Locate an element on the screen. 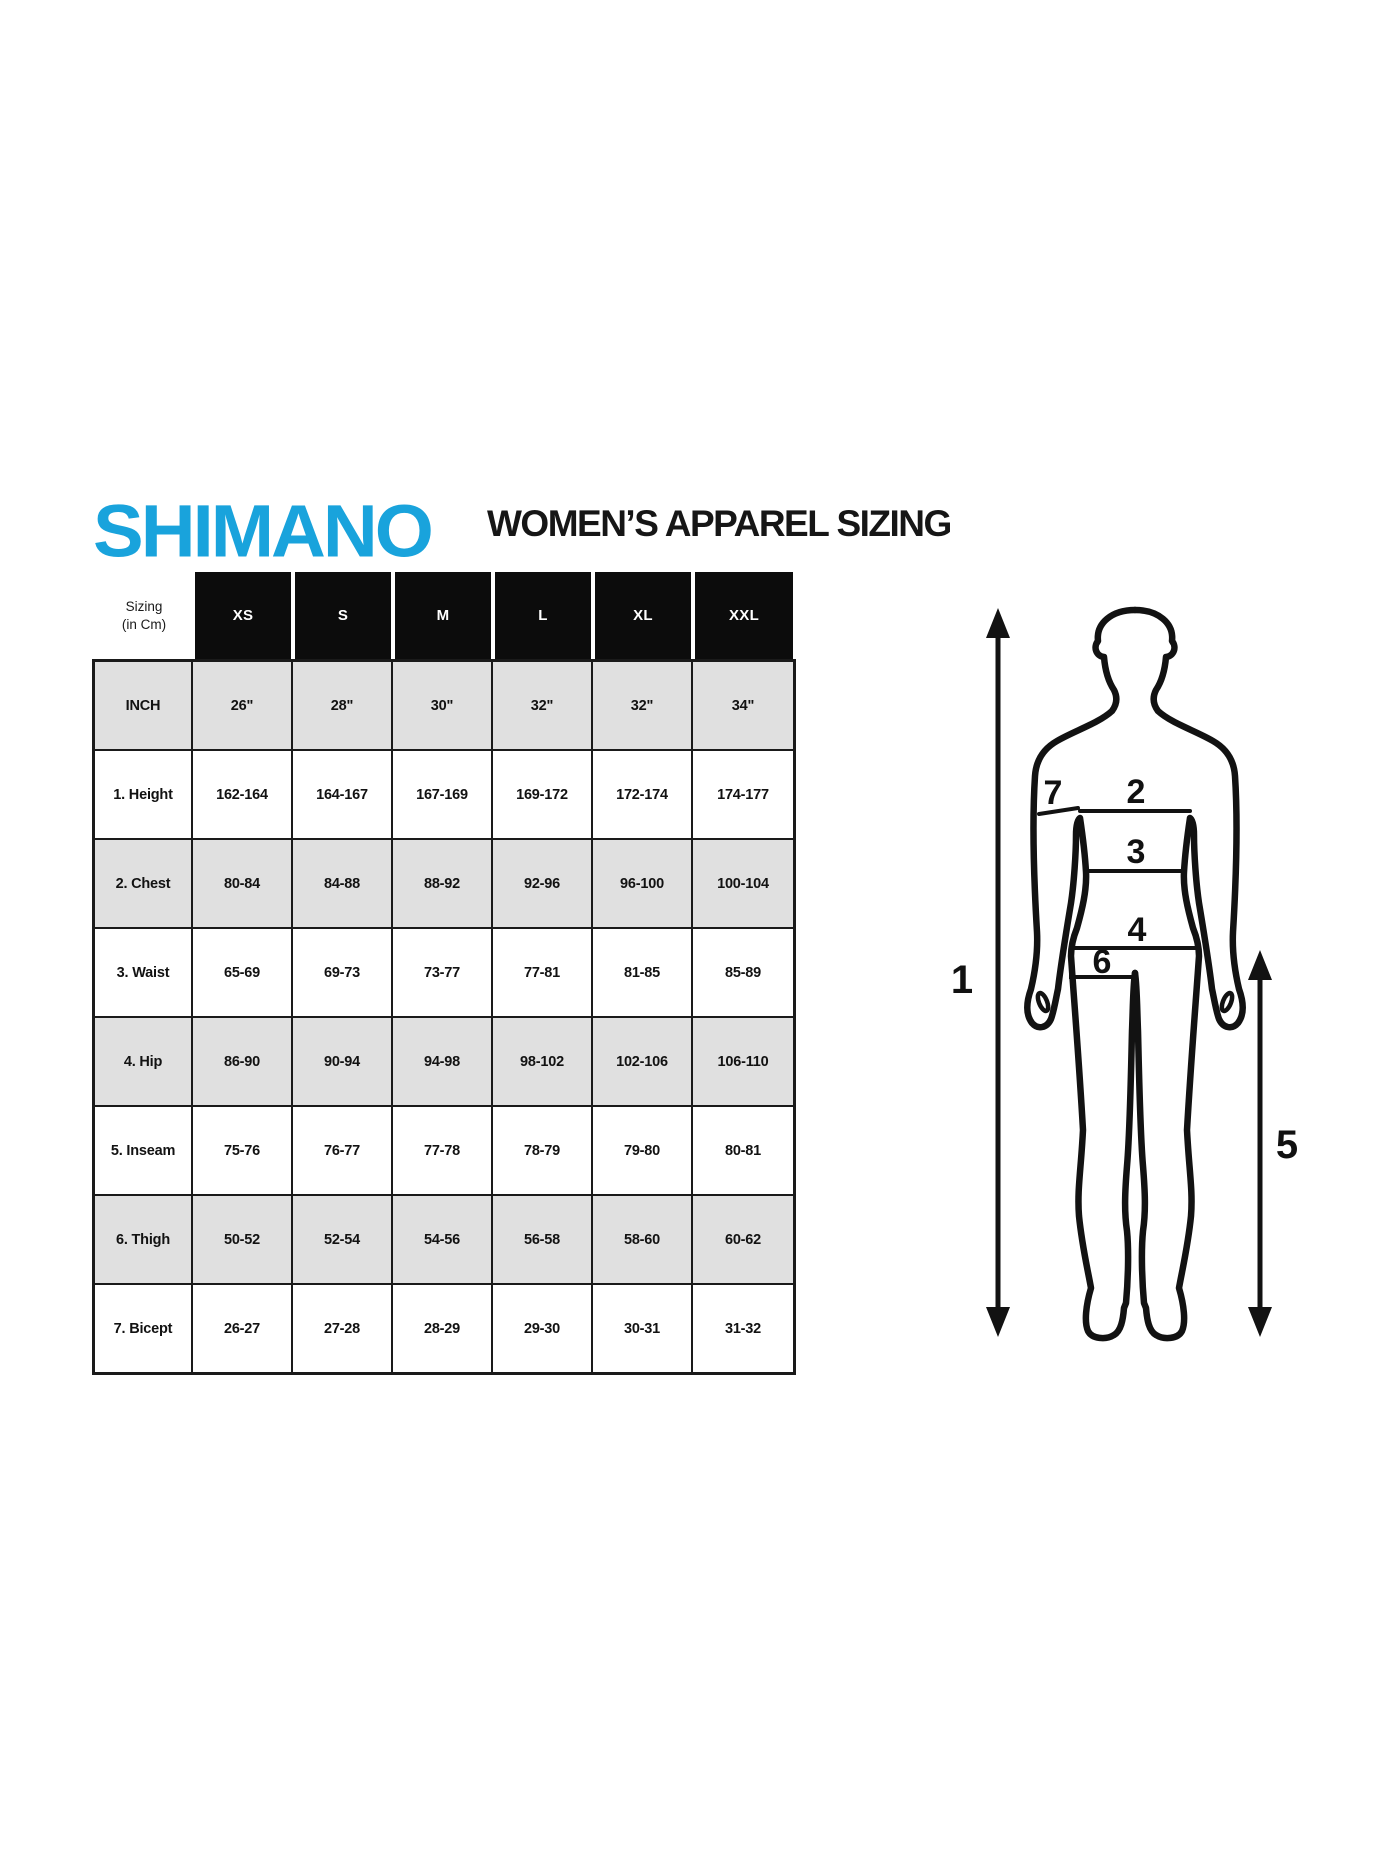 This screenshot has width=1400, height=1867. size-column-header-xs: XS is located at coordinates (243, 615).